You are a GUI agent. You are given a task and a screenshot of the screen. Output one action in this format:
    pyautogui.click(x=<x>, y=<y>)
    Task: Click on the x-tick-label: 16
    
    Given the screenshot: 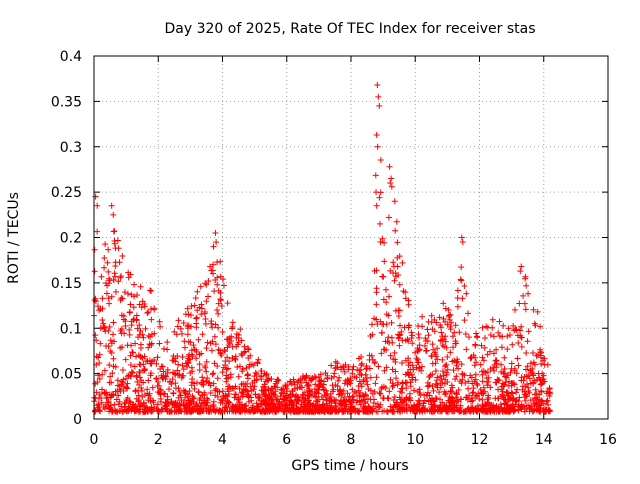 What is the action you would take?
    pyautogui.click(x=608, y=440)
    